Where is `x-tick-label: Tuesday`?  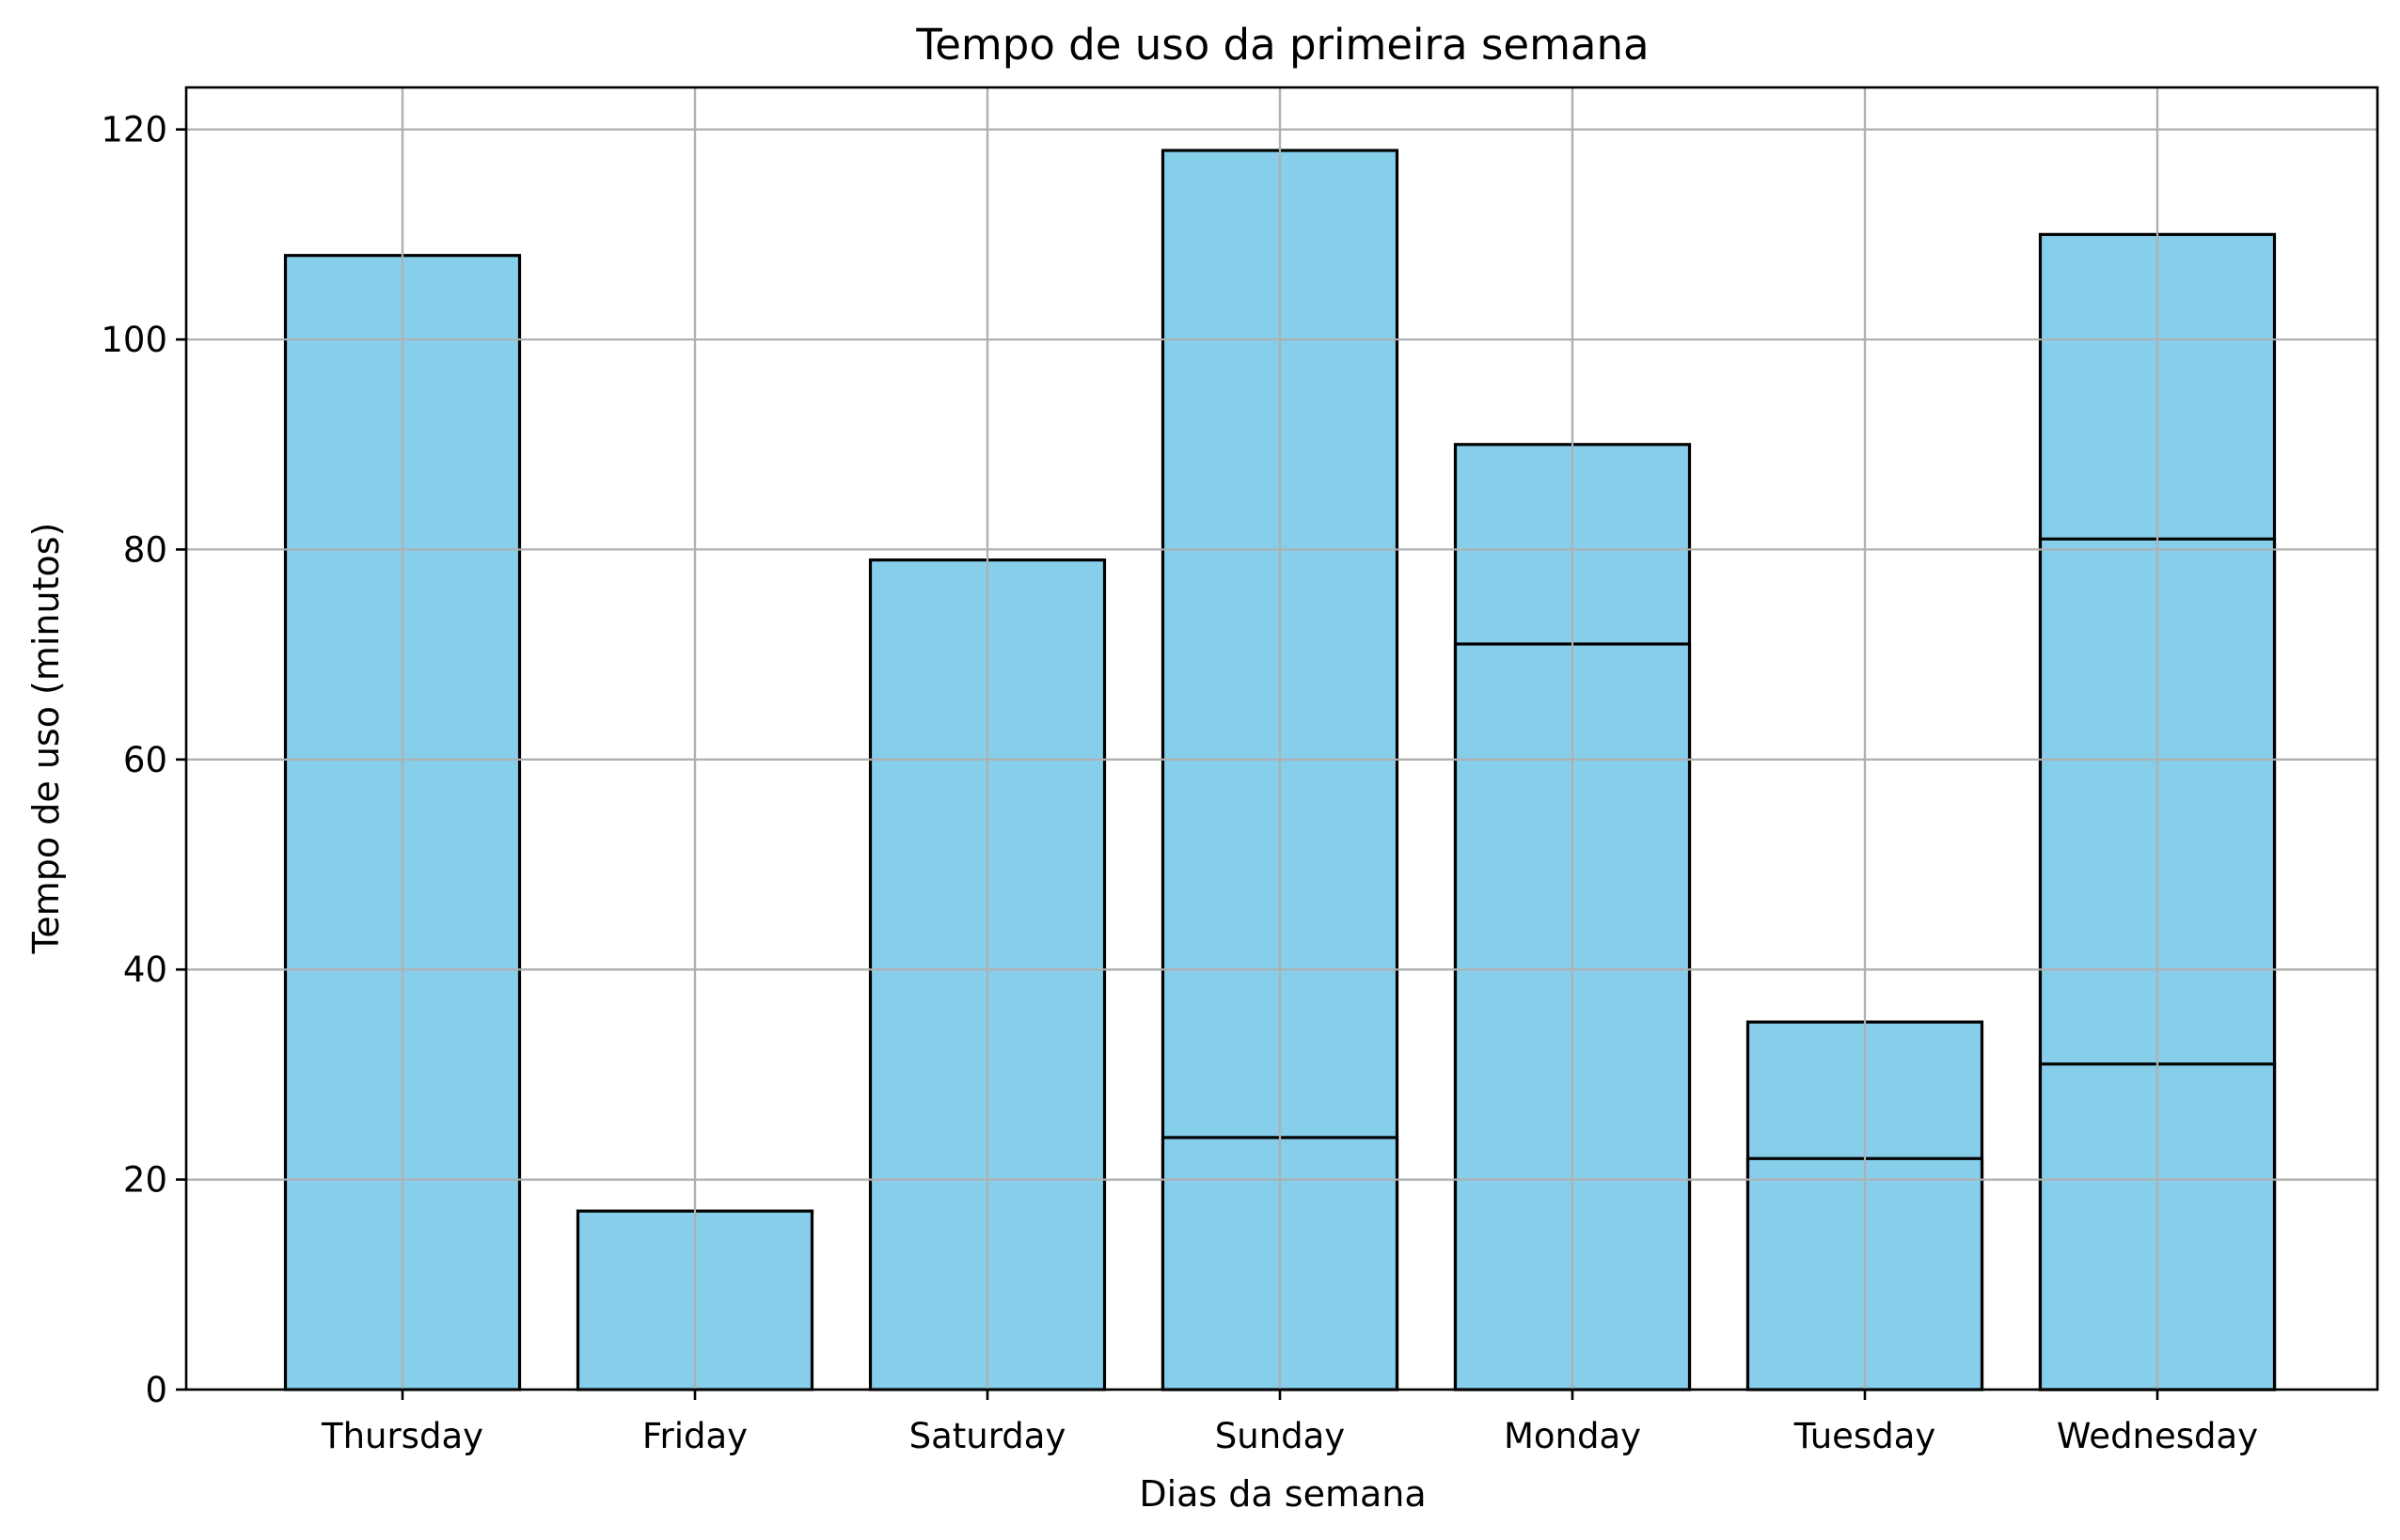 x-tick-label: Tuesday is located at coordinates (1864, 1436).